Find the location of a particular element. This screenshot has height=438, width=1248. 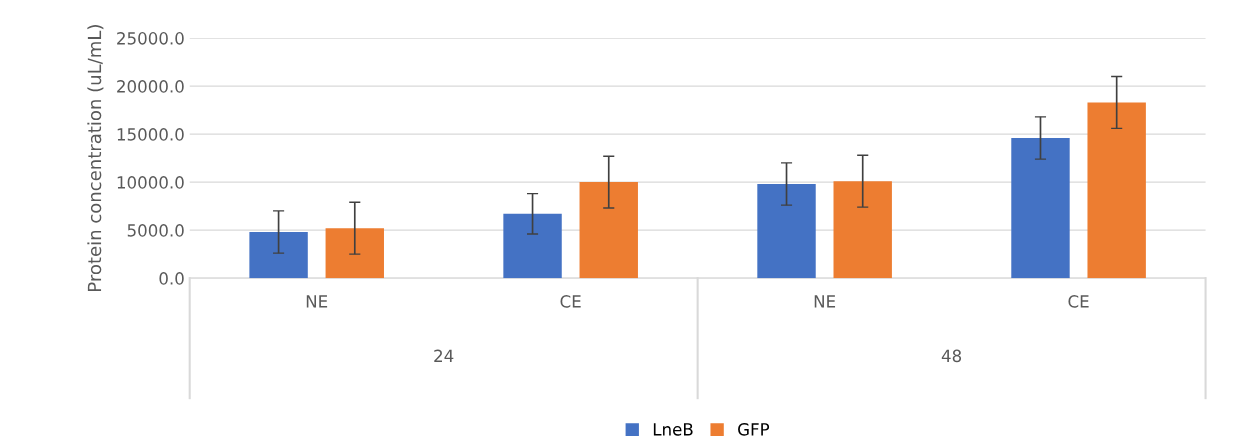

text: 48 is located at coordinates (951, 356).